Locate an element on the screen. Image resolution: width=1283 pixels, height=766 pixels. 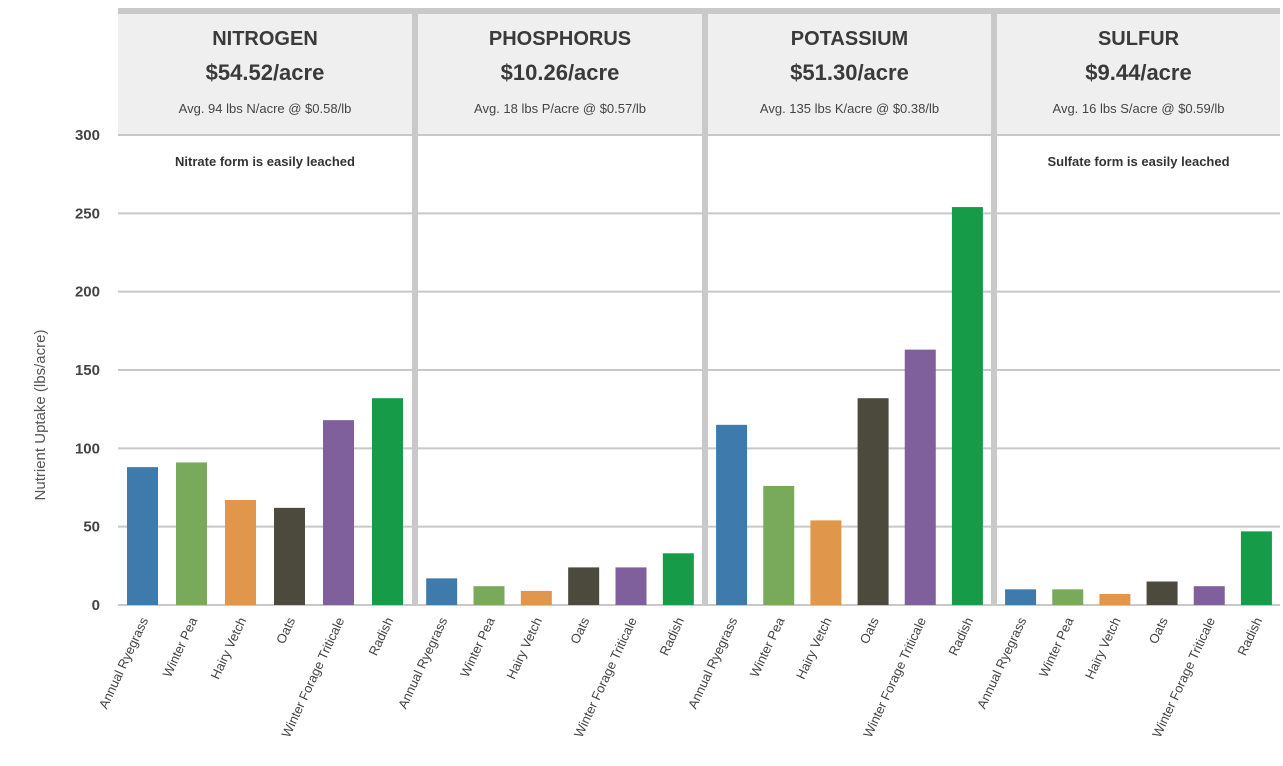
panel-subtitle: Avg. 135 lbs K/acre @ $0.38/lb is located at coordinates (849, 108).